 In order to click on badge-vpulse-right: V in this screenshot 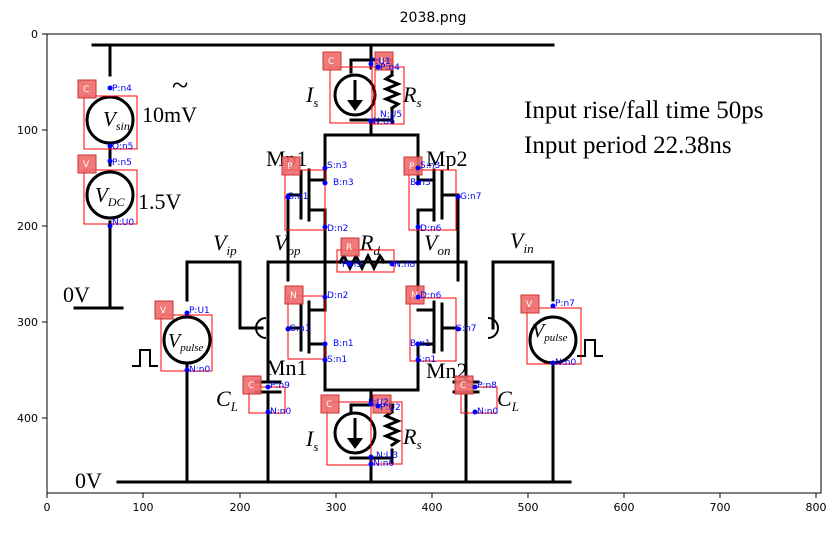, I will do `click(529, 305)`.